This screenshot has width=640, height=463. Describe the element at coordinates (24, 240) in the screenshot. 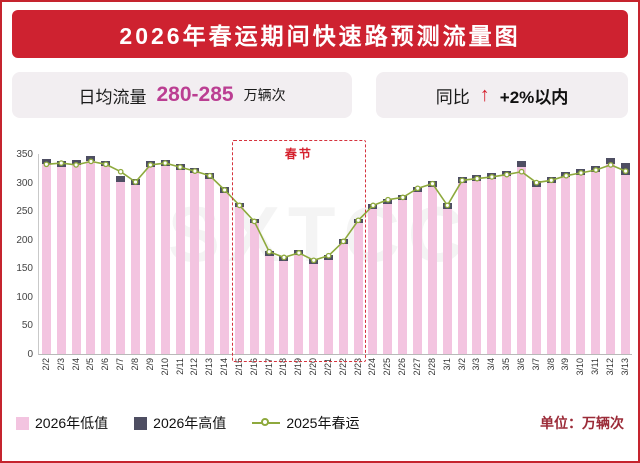

I see `y-tick-label: 200` at that location.